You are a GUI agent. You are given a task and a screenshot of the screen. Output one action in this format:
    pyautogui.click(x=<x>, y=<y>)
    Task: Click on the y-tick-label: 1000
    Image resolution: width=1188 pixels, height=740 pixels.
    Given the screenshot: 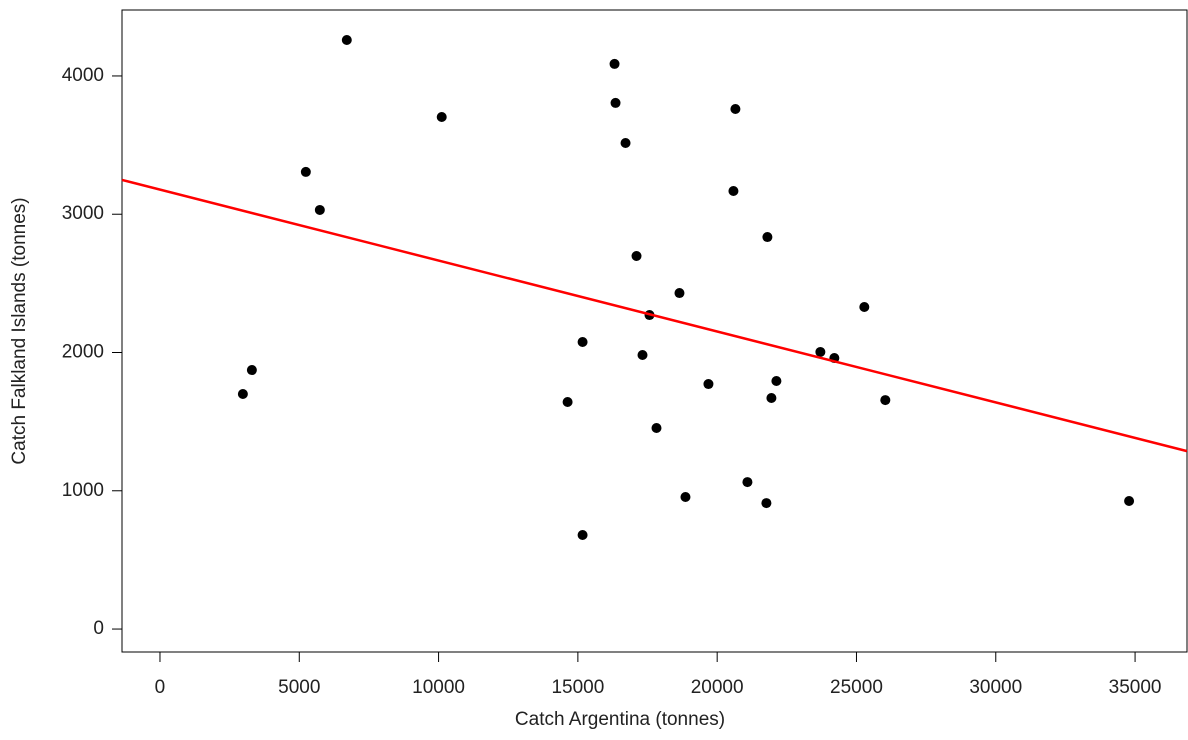 What is the action you would take?
    pyautogui.click(x=83, y=490)
    